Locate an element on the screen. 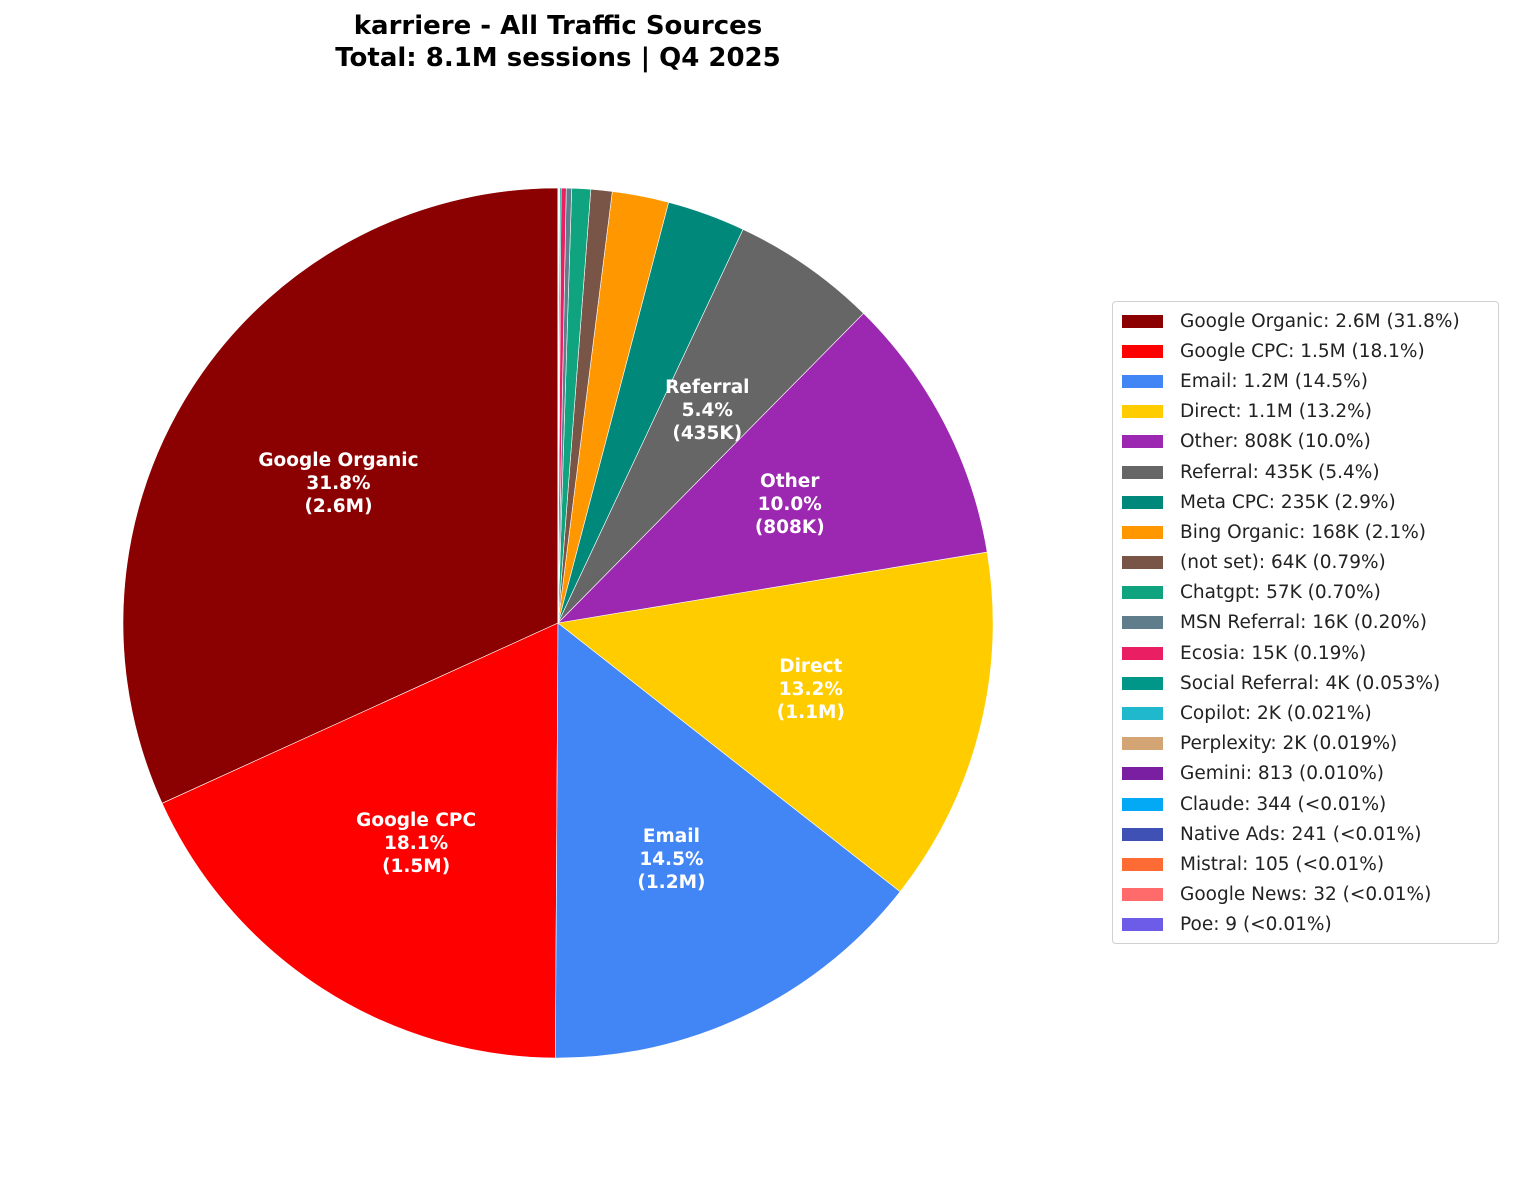 The image size is (1517, 1183). legend-label: Bing Organic: 168K (2.1%) is located at coordinates (1303, 532).